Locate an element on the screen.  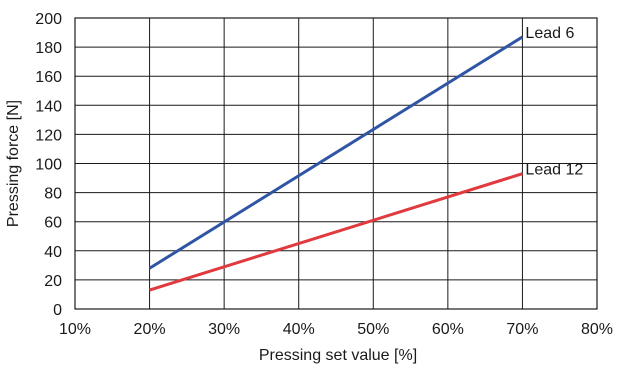
x-tick-label: 60% is located at coordinates (448, 329).